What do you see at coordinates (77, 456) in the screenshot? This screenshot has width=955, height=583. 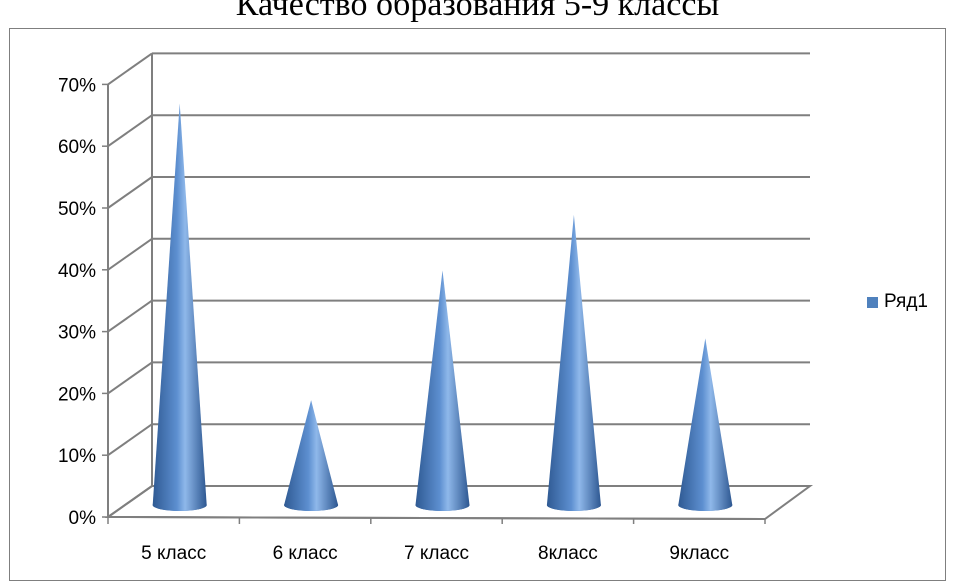 I see `y-tick-label: 10%` at bounding box center [77, 456].